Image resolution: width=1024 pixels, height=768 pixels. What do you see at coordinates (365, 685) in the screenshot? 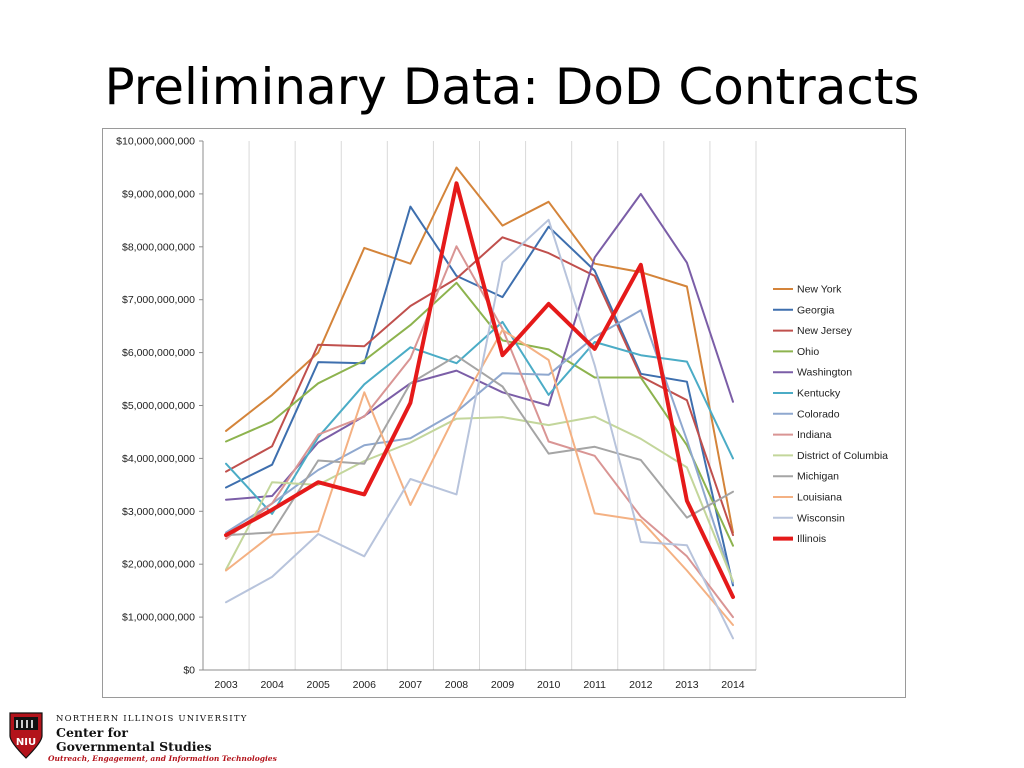
I see `x-tick-label: 2006` at bounding box center [365, 685].